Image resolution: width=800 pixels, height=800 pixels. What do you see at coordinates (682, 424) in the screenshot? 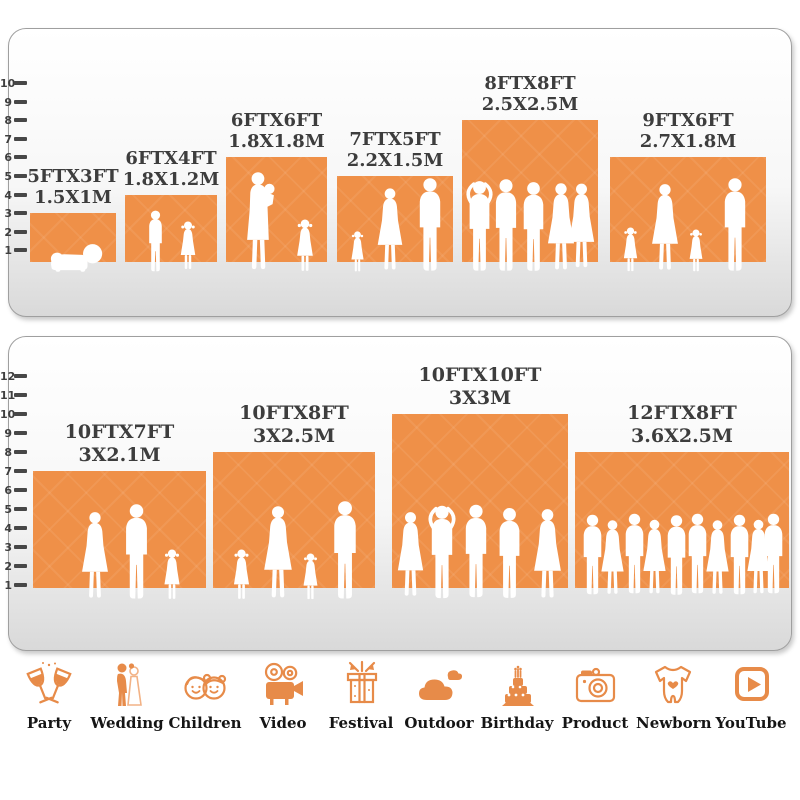
I see `backdrop-size-label: 12FTX8FT 3.6X2.5M` at bounding box center [682, 424].